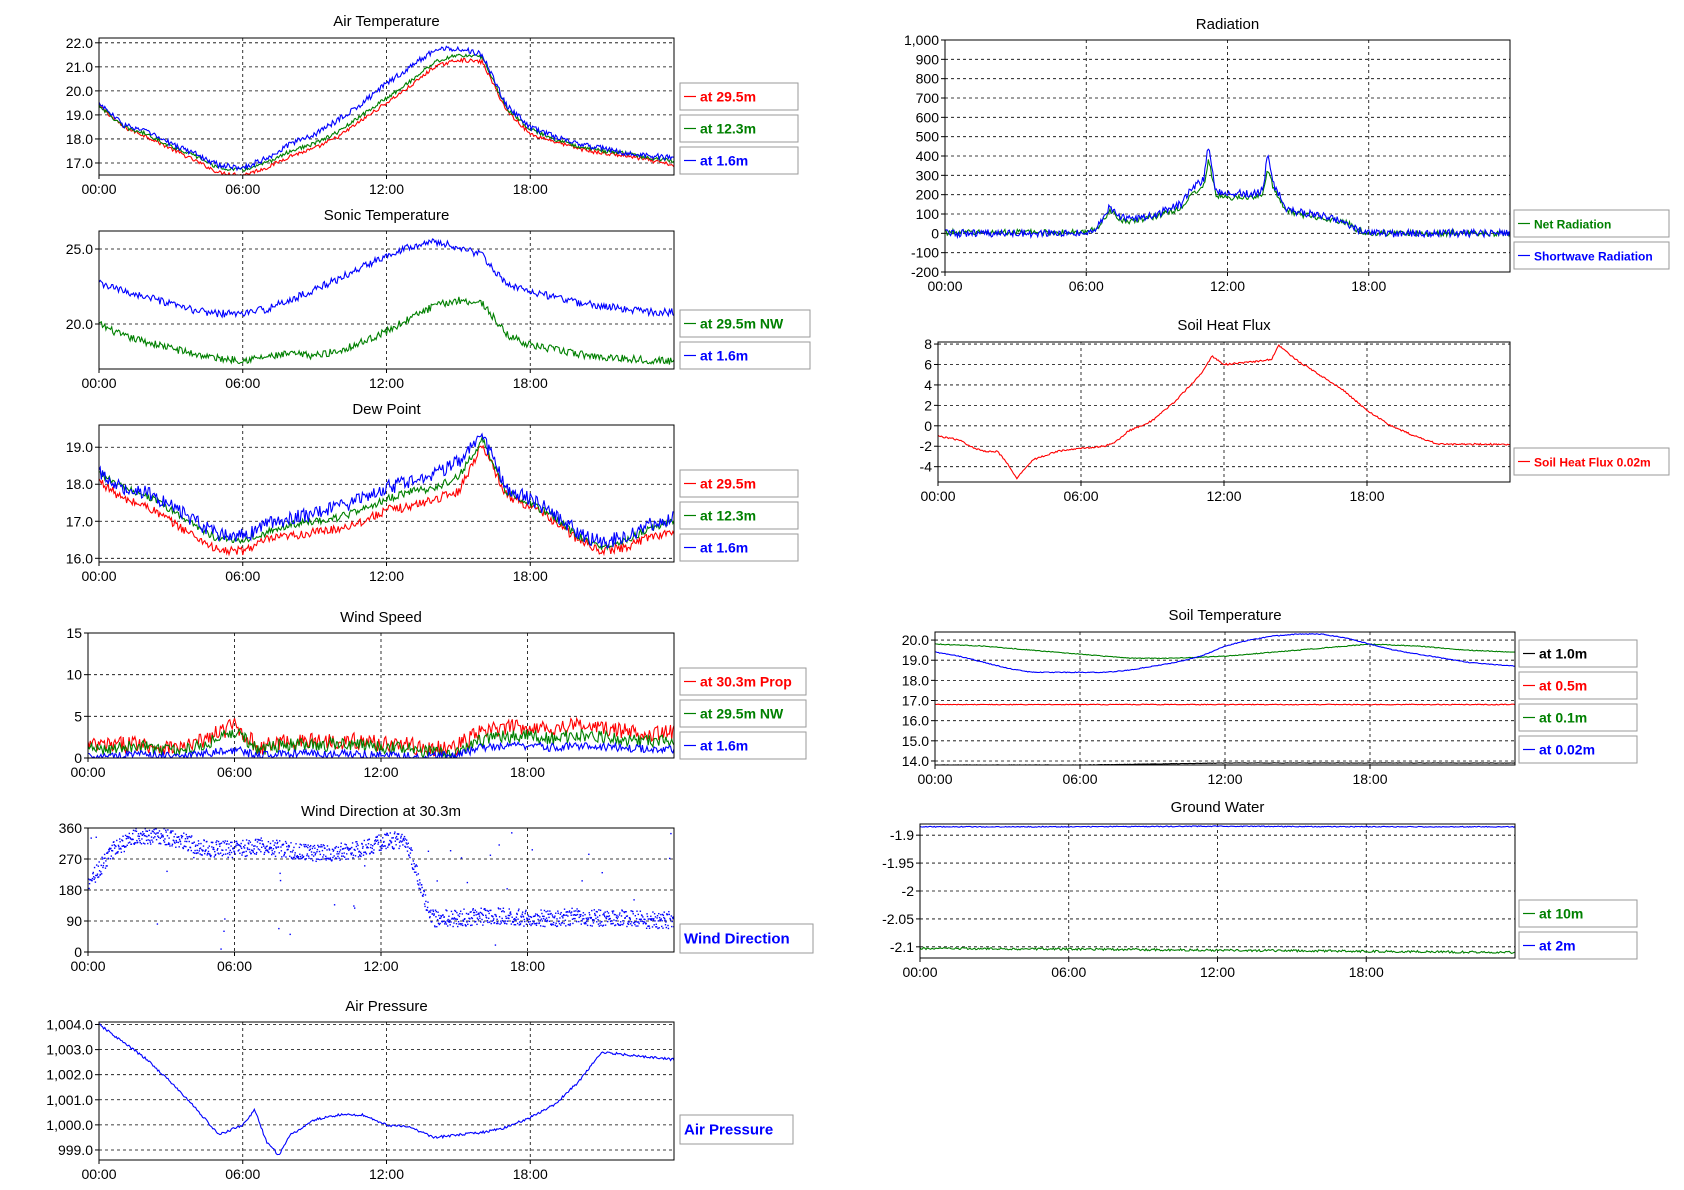 This screenshot has width=1684, height=1190. I want to click on air-temp-legend-item-1: at 12.3m, so click(739, 128).